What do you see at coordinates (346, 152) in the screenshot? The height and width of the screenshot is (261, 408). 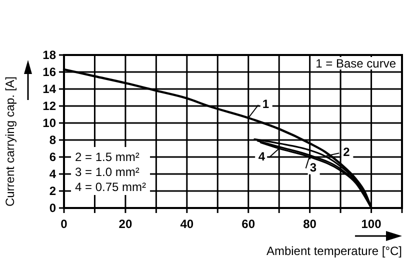 I see `annotation: 2` at bounding box center [346, 152].